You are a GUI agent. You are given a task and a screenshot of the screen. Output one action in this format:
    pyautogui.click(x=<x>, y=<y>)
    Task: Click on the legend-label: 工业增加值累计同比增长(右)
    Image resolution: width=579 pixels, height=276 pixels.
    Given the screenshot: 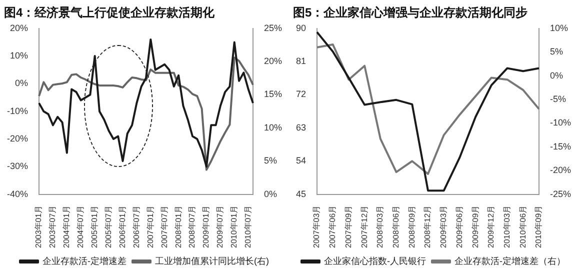 What is the action you would take?
    pyautogui.click(x=212, y=261)
    